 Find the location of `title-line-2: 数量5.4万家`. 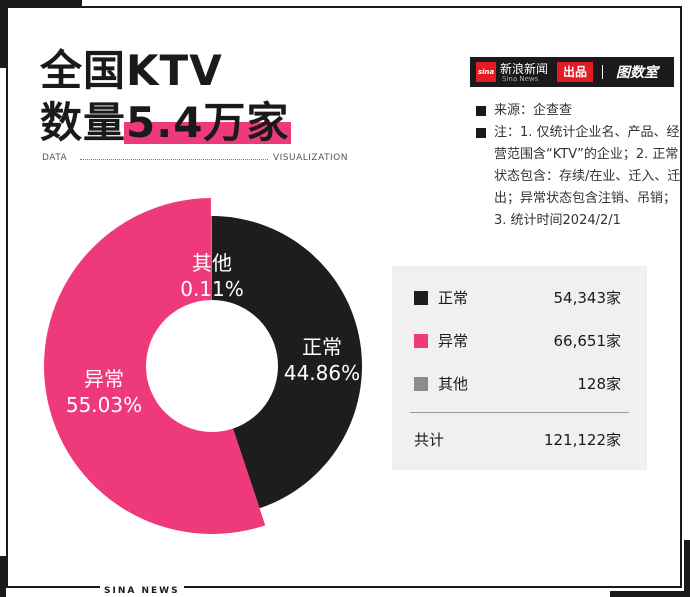

title-line-2: 数量5.4万家 is located at coordinates (166, 122).